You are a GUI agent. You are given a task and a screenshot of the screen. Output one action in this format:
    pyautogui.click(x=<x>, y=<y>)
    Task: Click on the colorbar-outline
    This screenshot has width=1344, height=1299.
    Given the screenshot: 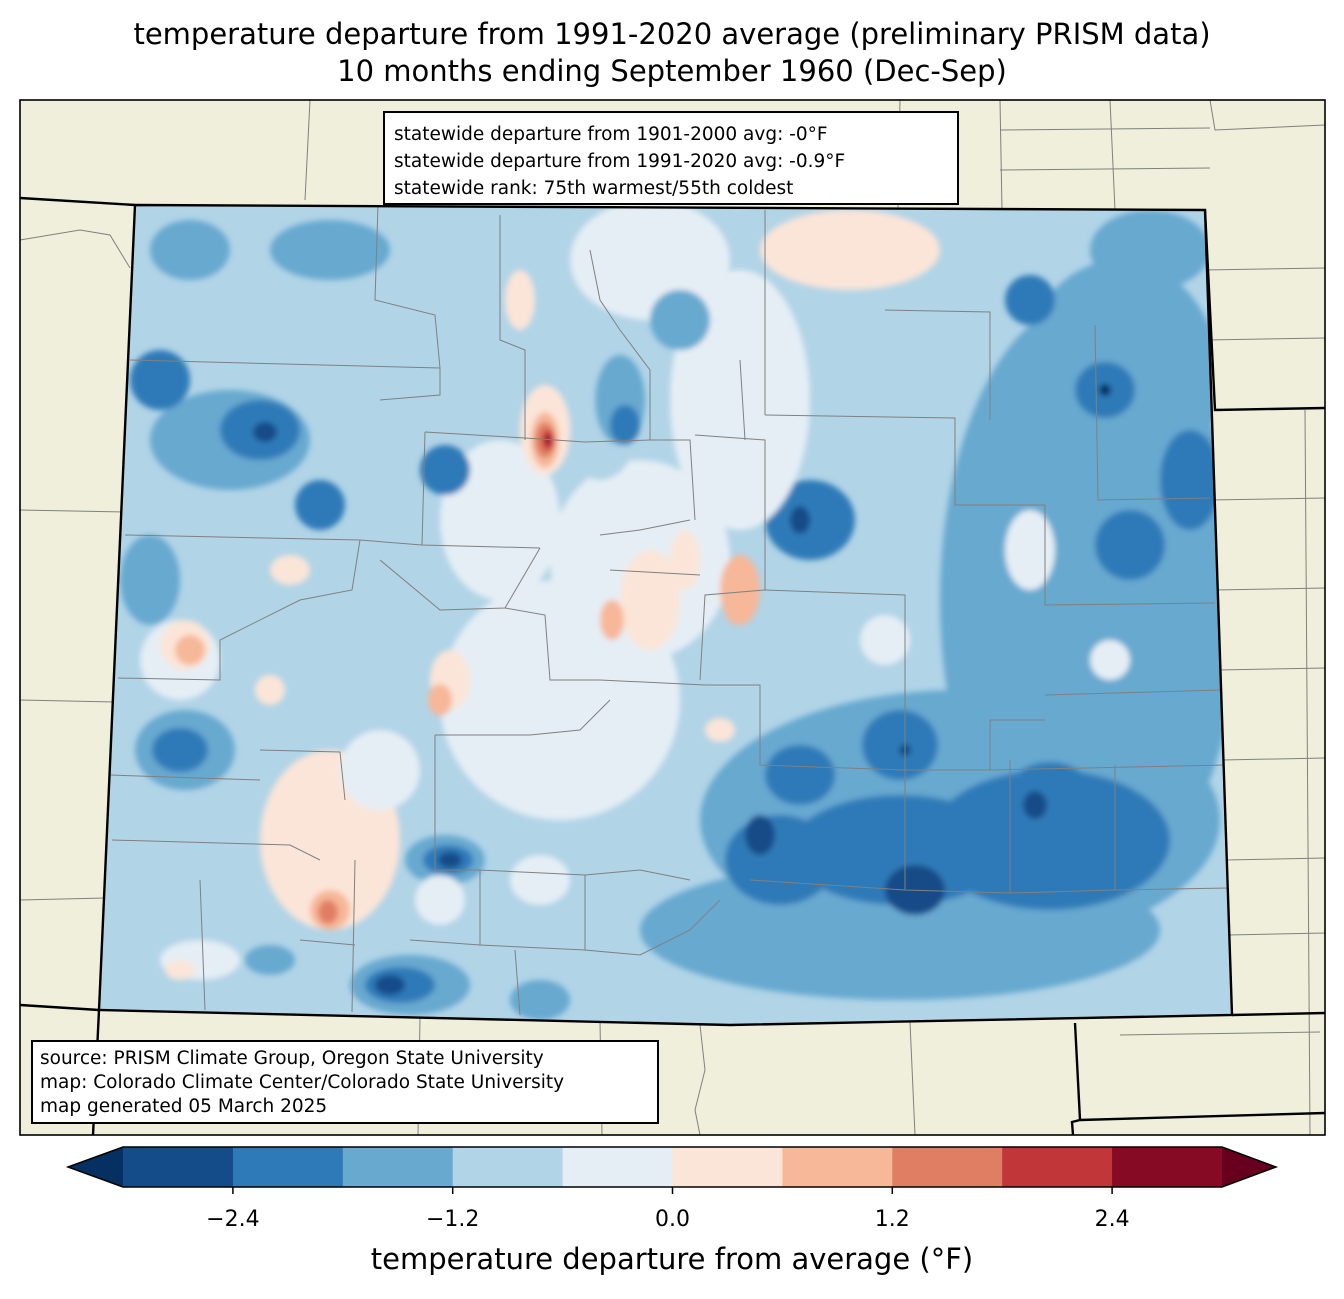 What is the action you would take?
    pyautogui.click(x=672, y=1167)
    